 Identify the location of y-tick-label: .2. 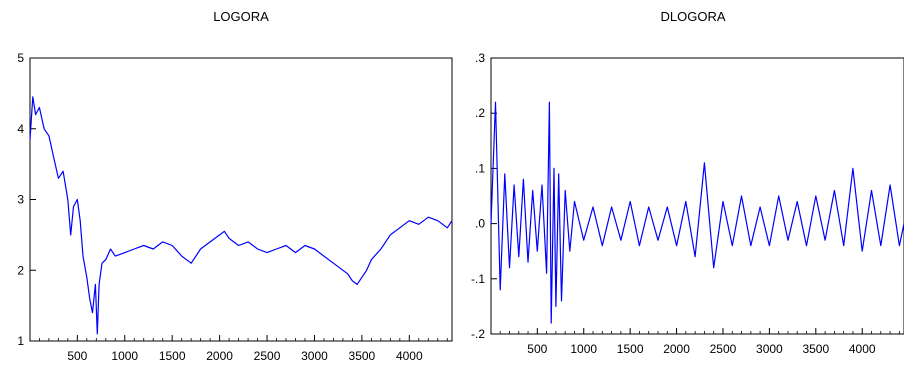
(480, 113).